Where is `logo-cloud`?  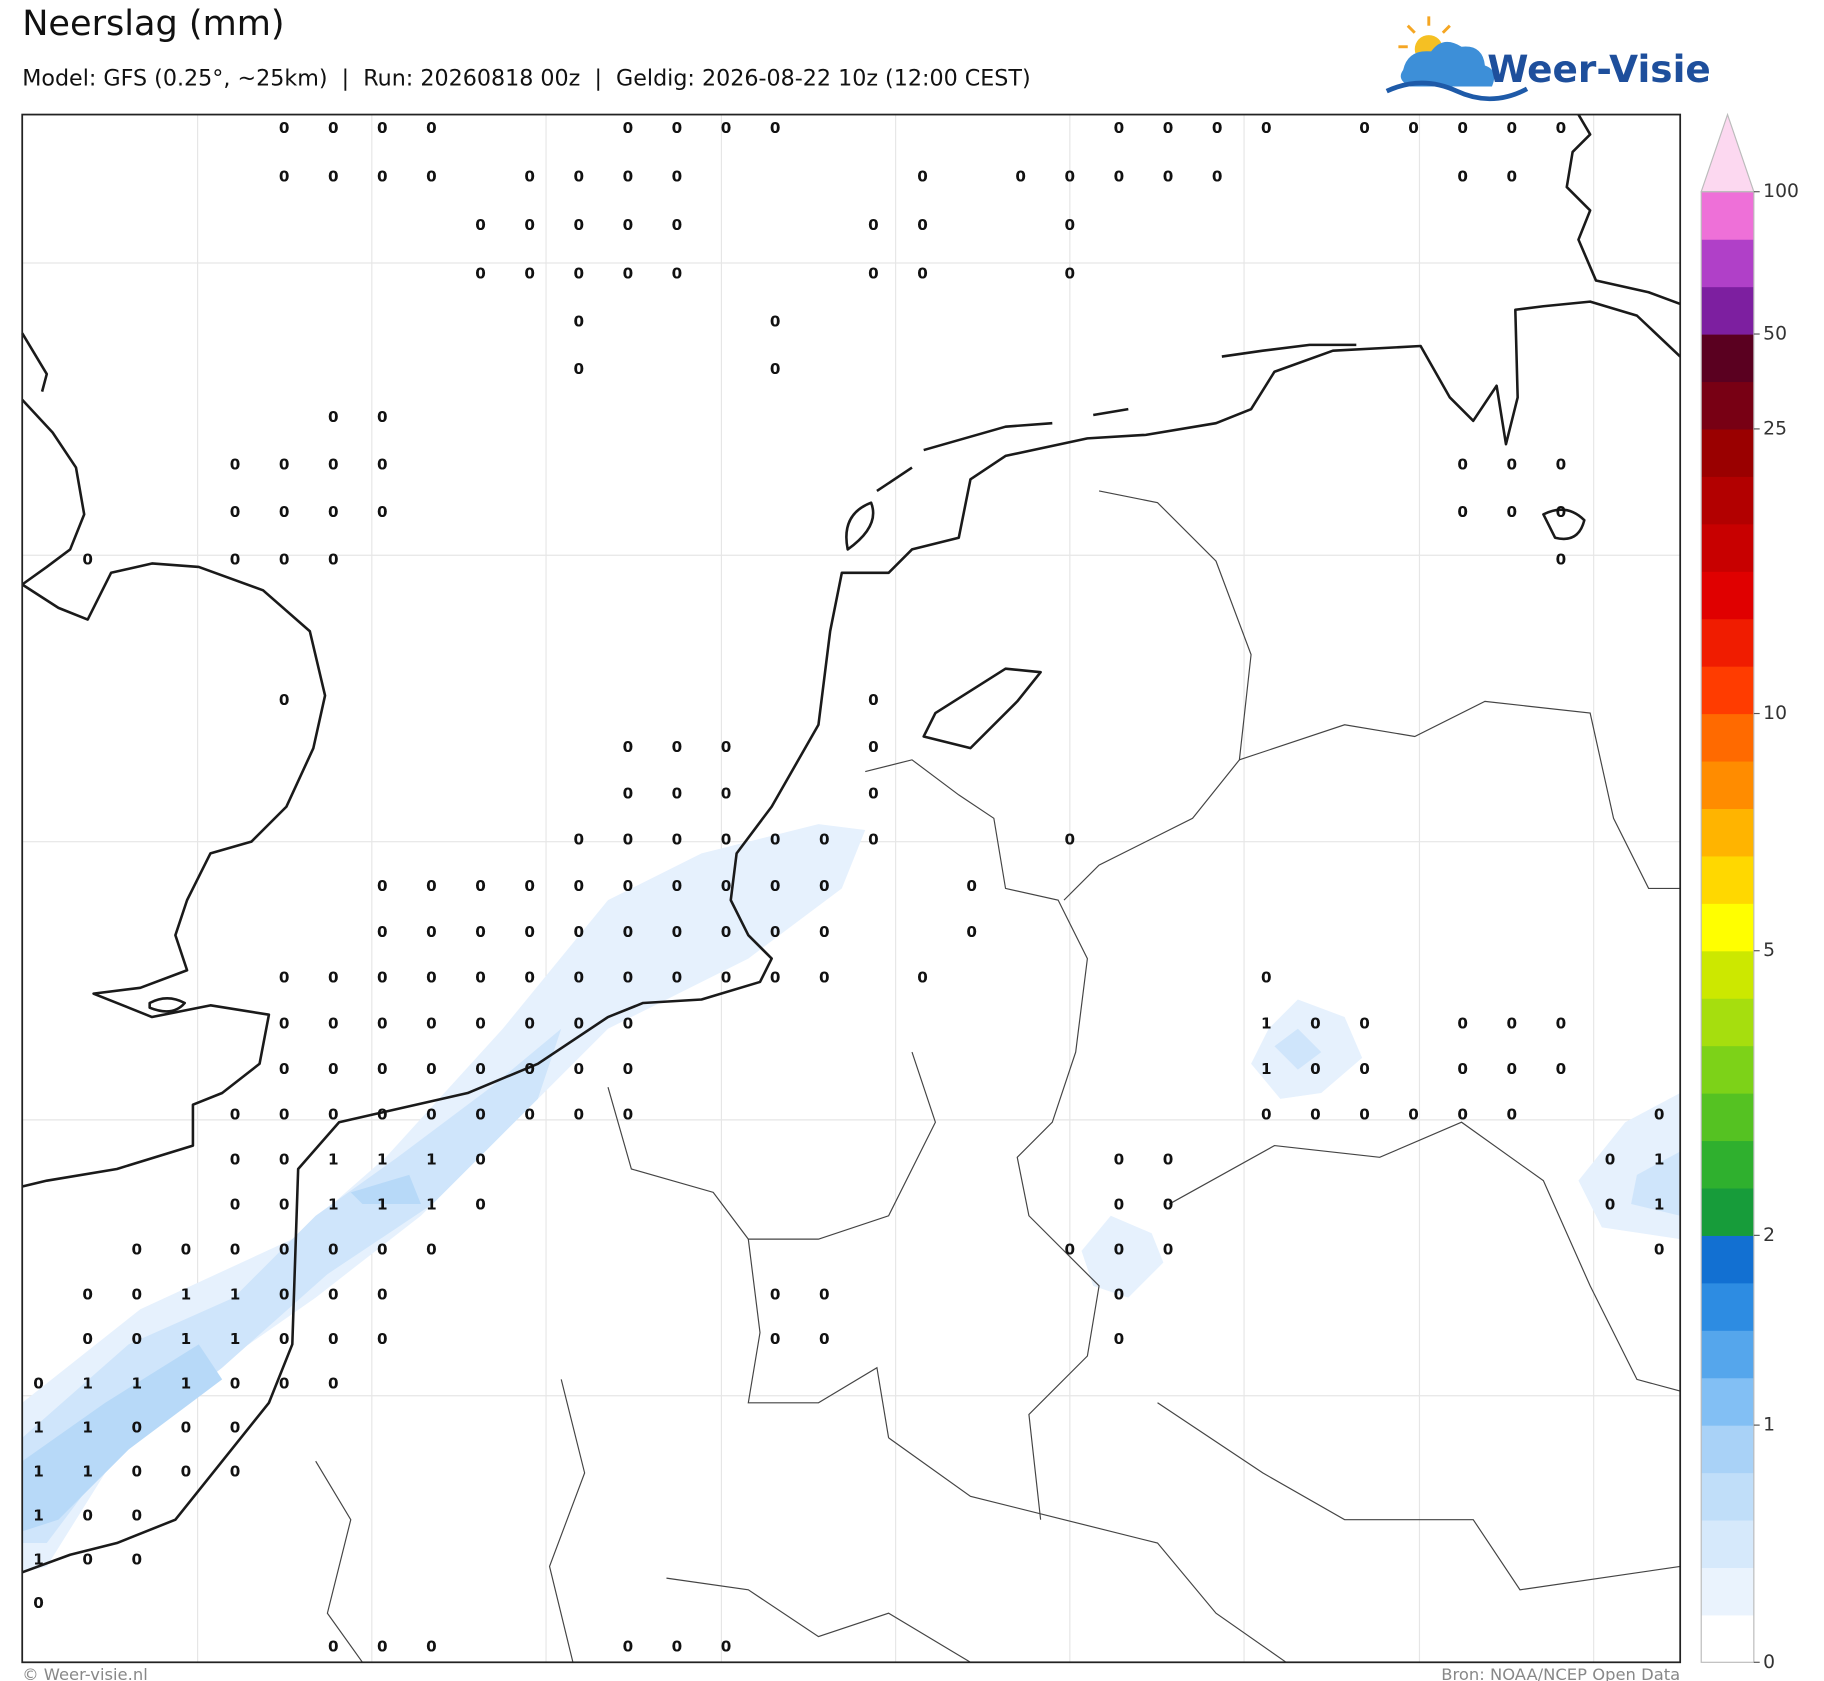 logo-cloud is located at coordinates (1447, 64).